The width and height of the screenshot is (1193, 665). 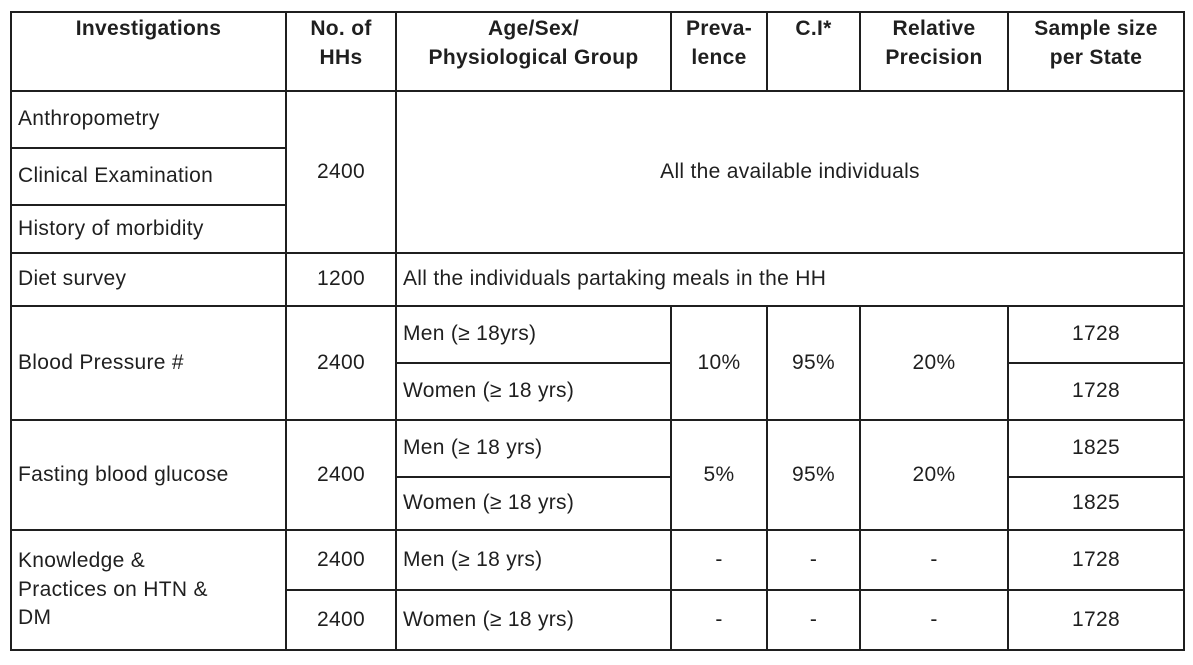 I want to click on header-ci: C.I*, so click(x=813, y=51).